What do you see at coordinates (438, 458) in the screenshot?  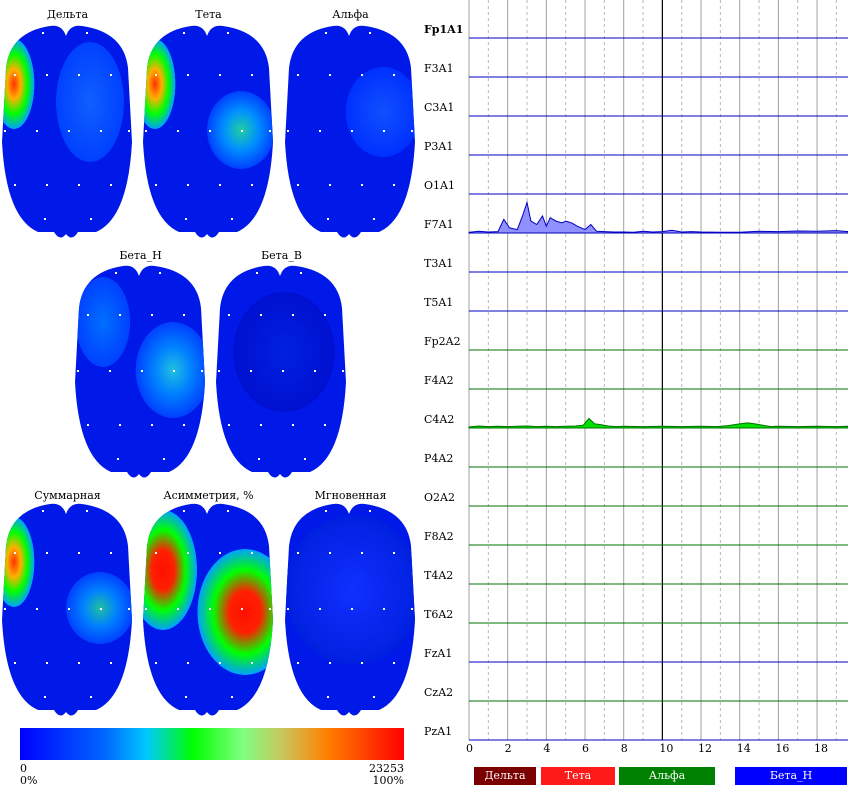 I see `channel-label-p4a2: P4A2` at bounding box center [438, 458].